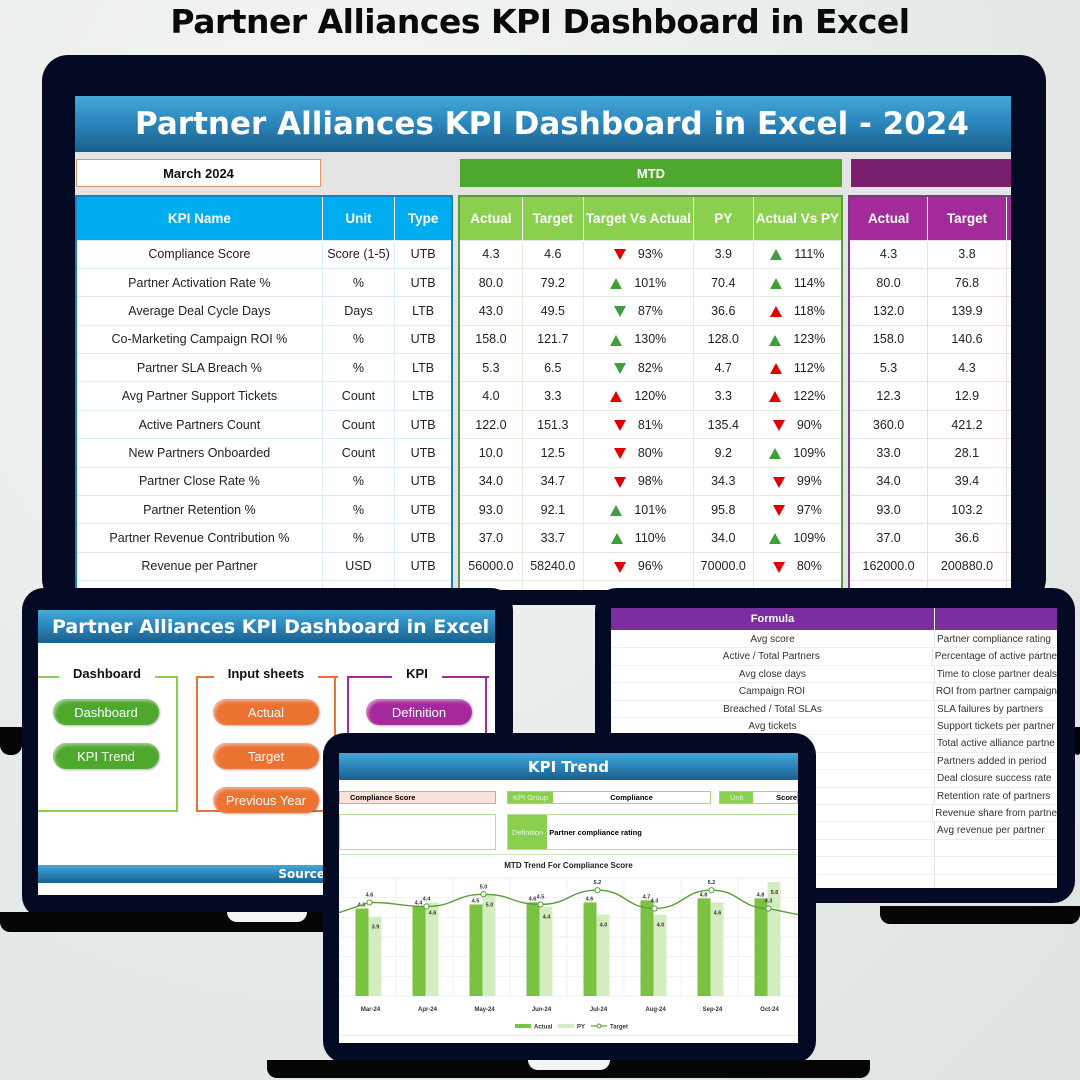  Describe the element at coordinates (199, 254) in the screenshot. I see `kpi-name-cell: Compliance Score` at that location.